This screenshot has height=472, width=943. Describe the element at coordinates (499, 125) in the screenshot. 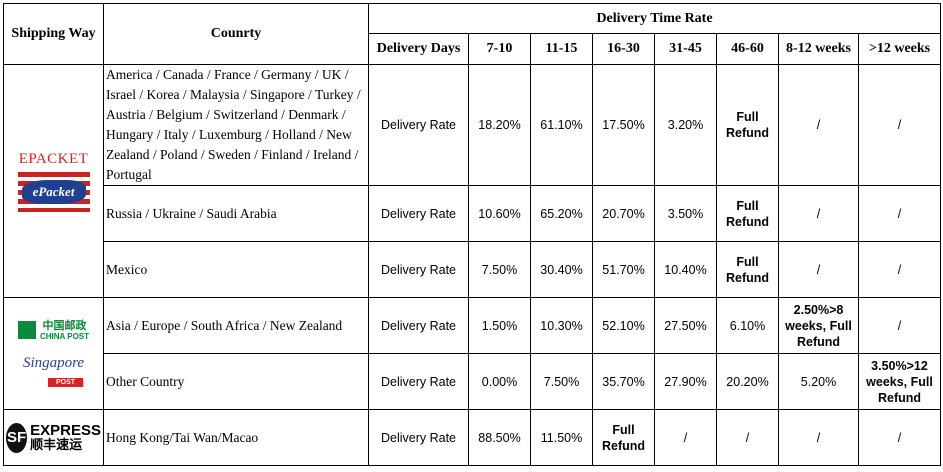

I see `rate-cell: 18.20%` at that location.